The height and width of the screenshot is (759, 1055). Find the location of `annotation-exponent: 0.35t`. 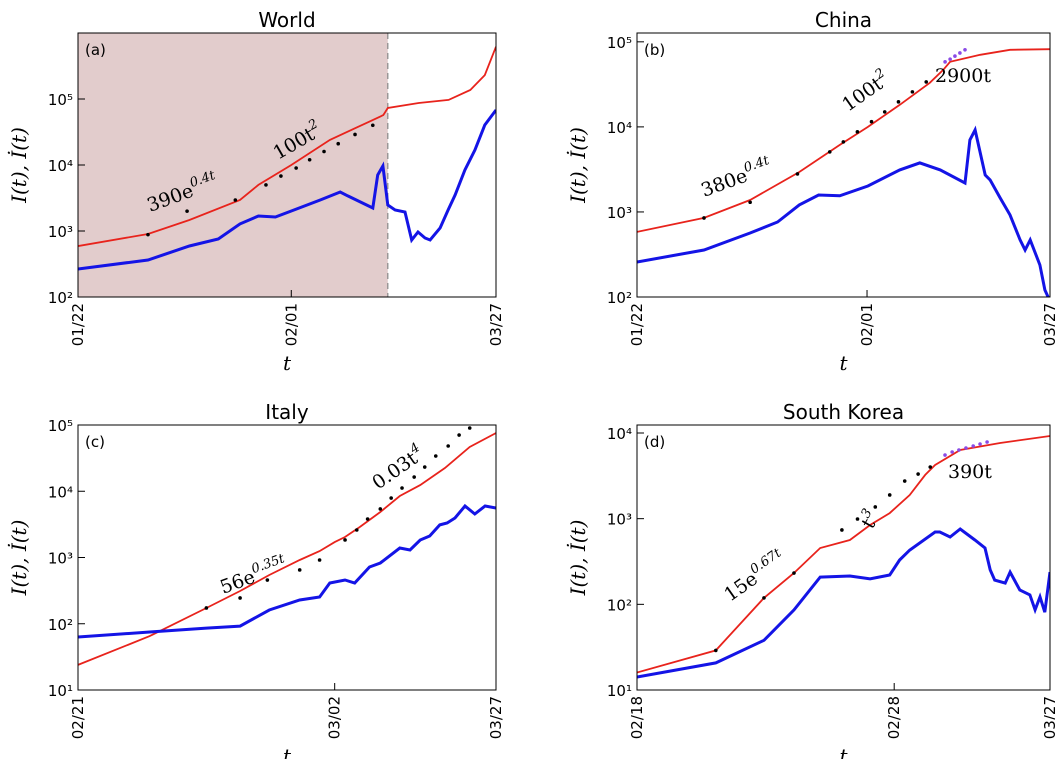

annotation-exponent: 0.35t is located at coordinates (268, 564).